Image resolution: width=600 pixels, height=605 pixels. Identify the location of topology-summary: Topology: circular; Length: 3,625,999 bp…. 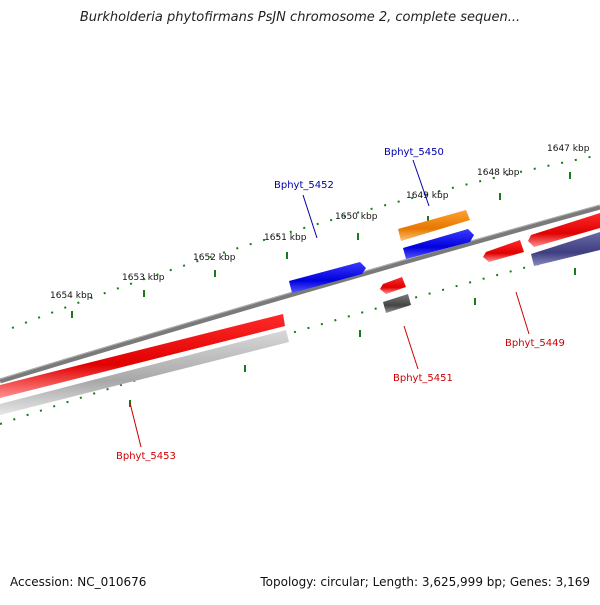
(425, 582).